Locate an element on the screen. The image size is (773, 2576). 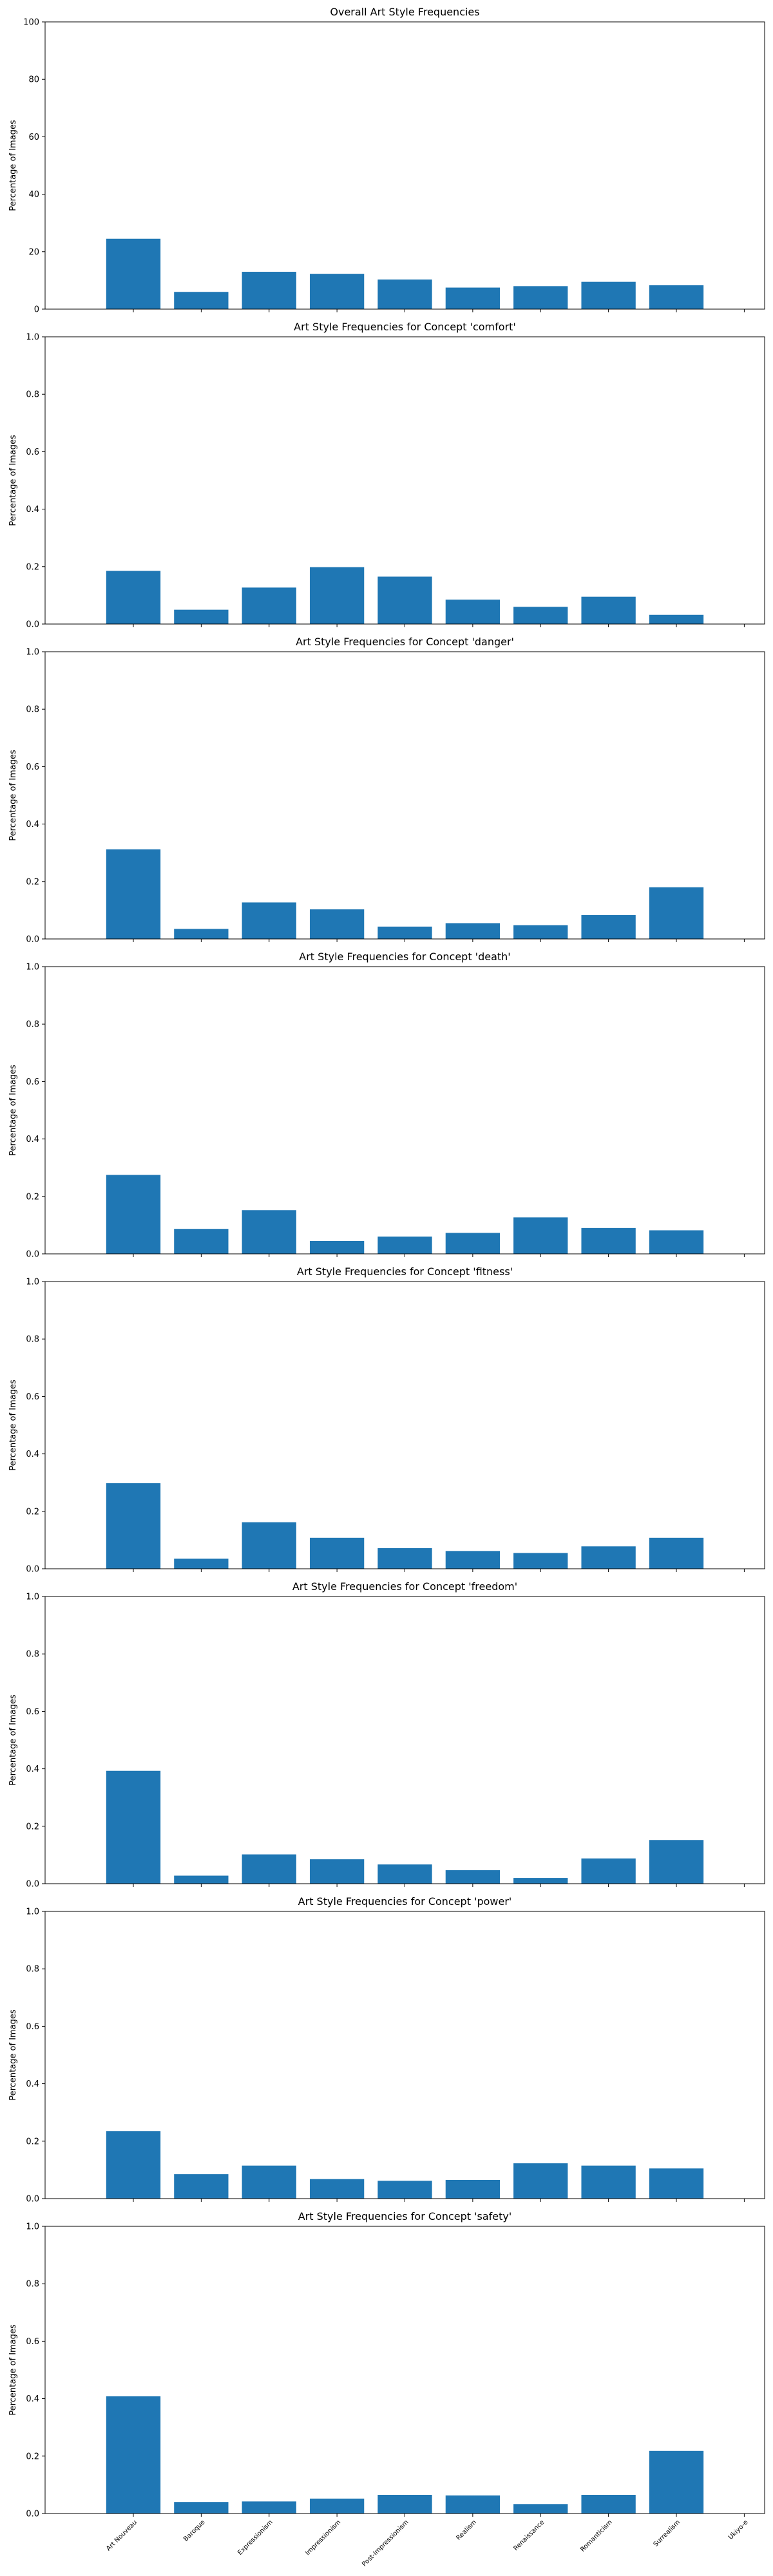
y-tick-label-2-2: 0.4 is located at coordinates (32, 824).